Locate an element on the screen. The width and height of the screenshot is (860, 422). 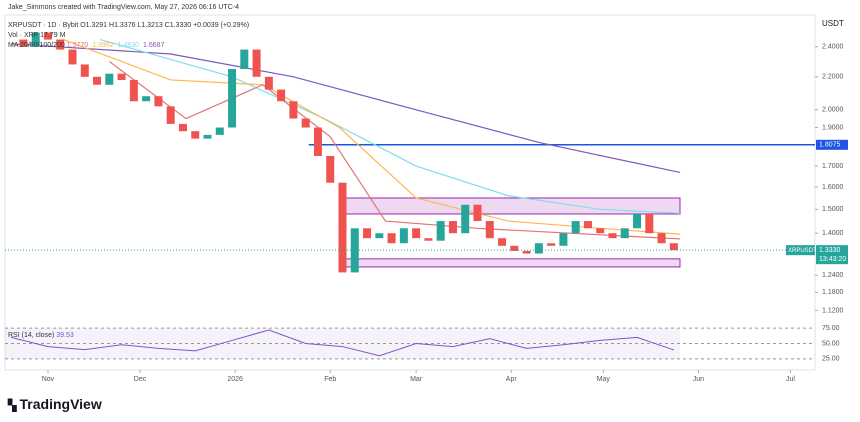
x-tick-label: Jul is located at coordinates (790, 379).